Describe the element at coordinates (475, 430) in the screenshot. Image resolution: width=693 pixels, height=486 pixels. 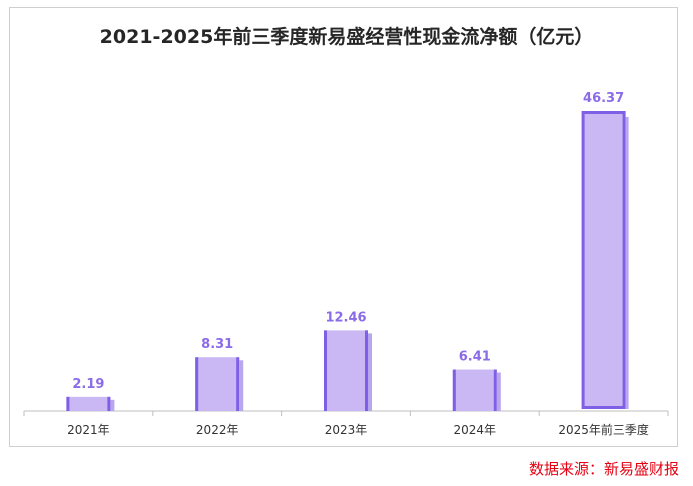
I see `x-tick-label: 2024年` at that location.